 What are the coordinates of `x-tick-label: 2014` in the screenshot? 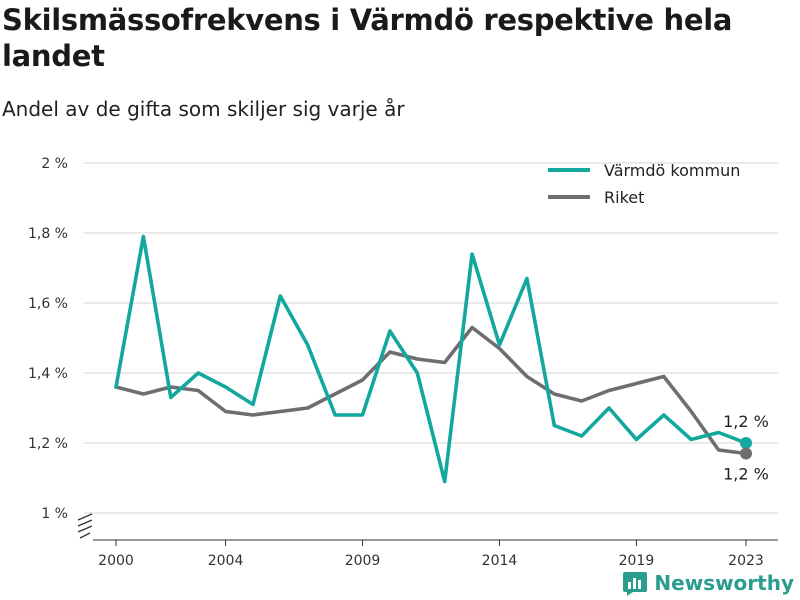 It's located at (500, 561).